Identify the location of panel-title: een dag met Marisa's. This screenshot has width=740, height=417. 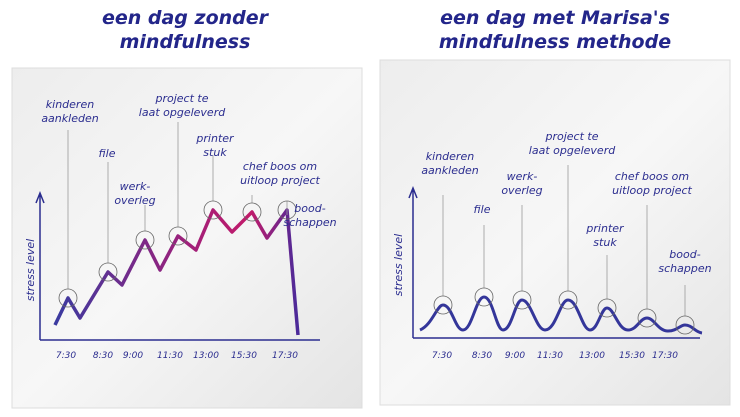
(555, 18).